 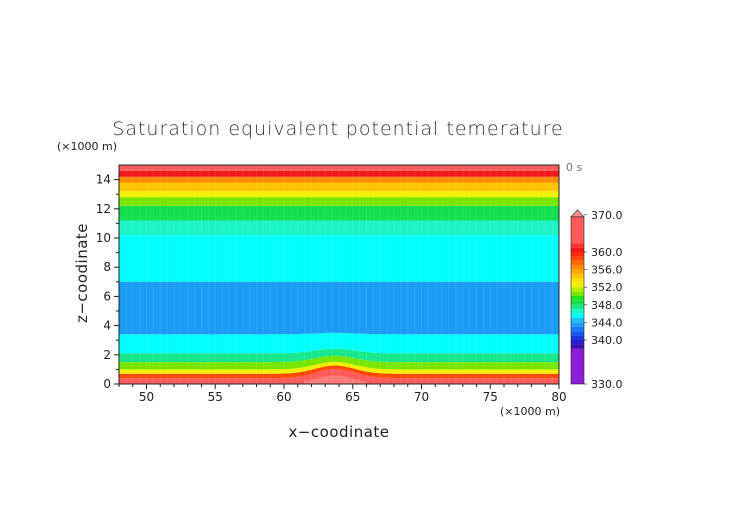 I want to click on x-tick-label: 75, so click(x=490, y=397).